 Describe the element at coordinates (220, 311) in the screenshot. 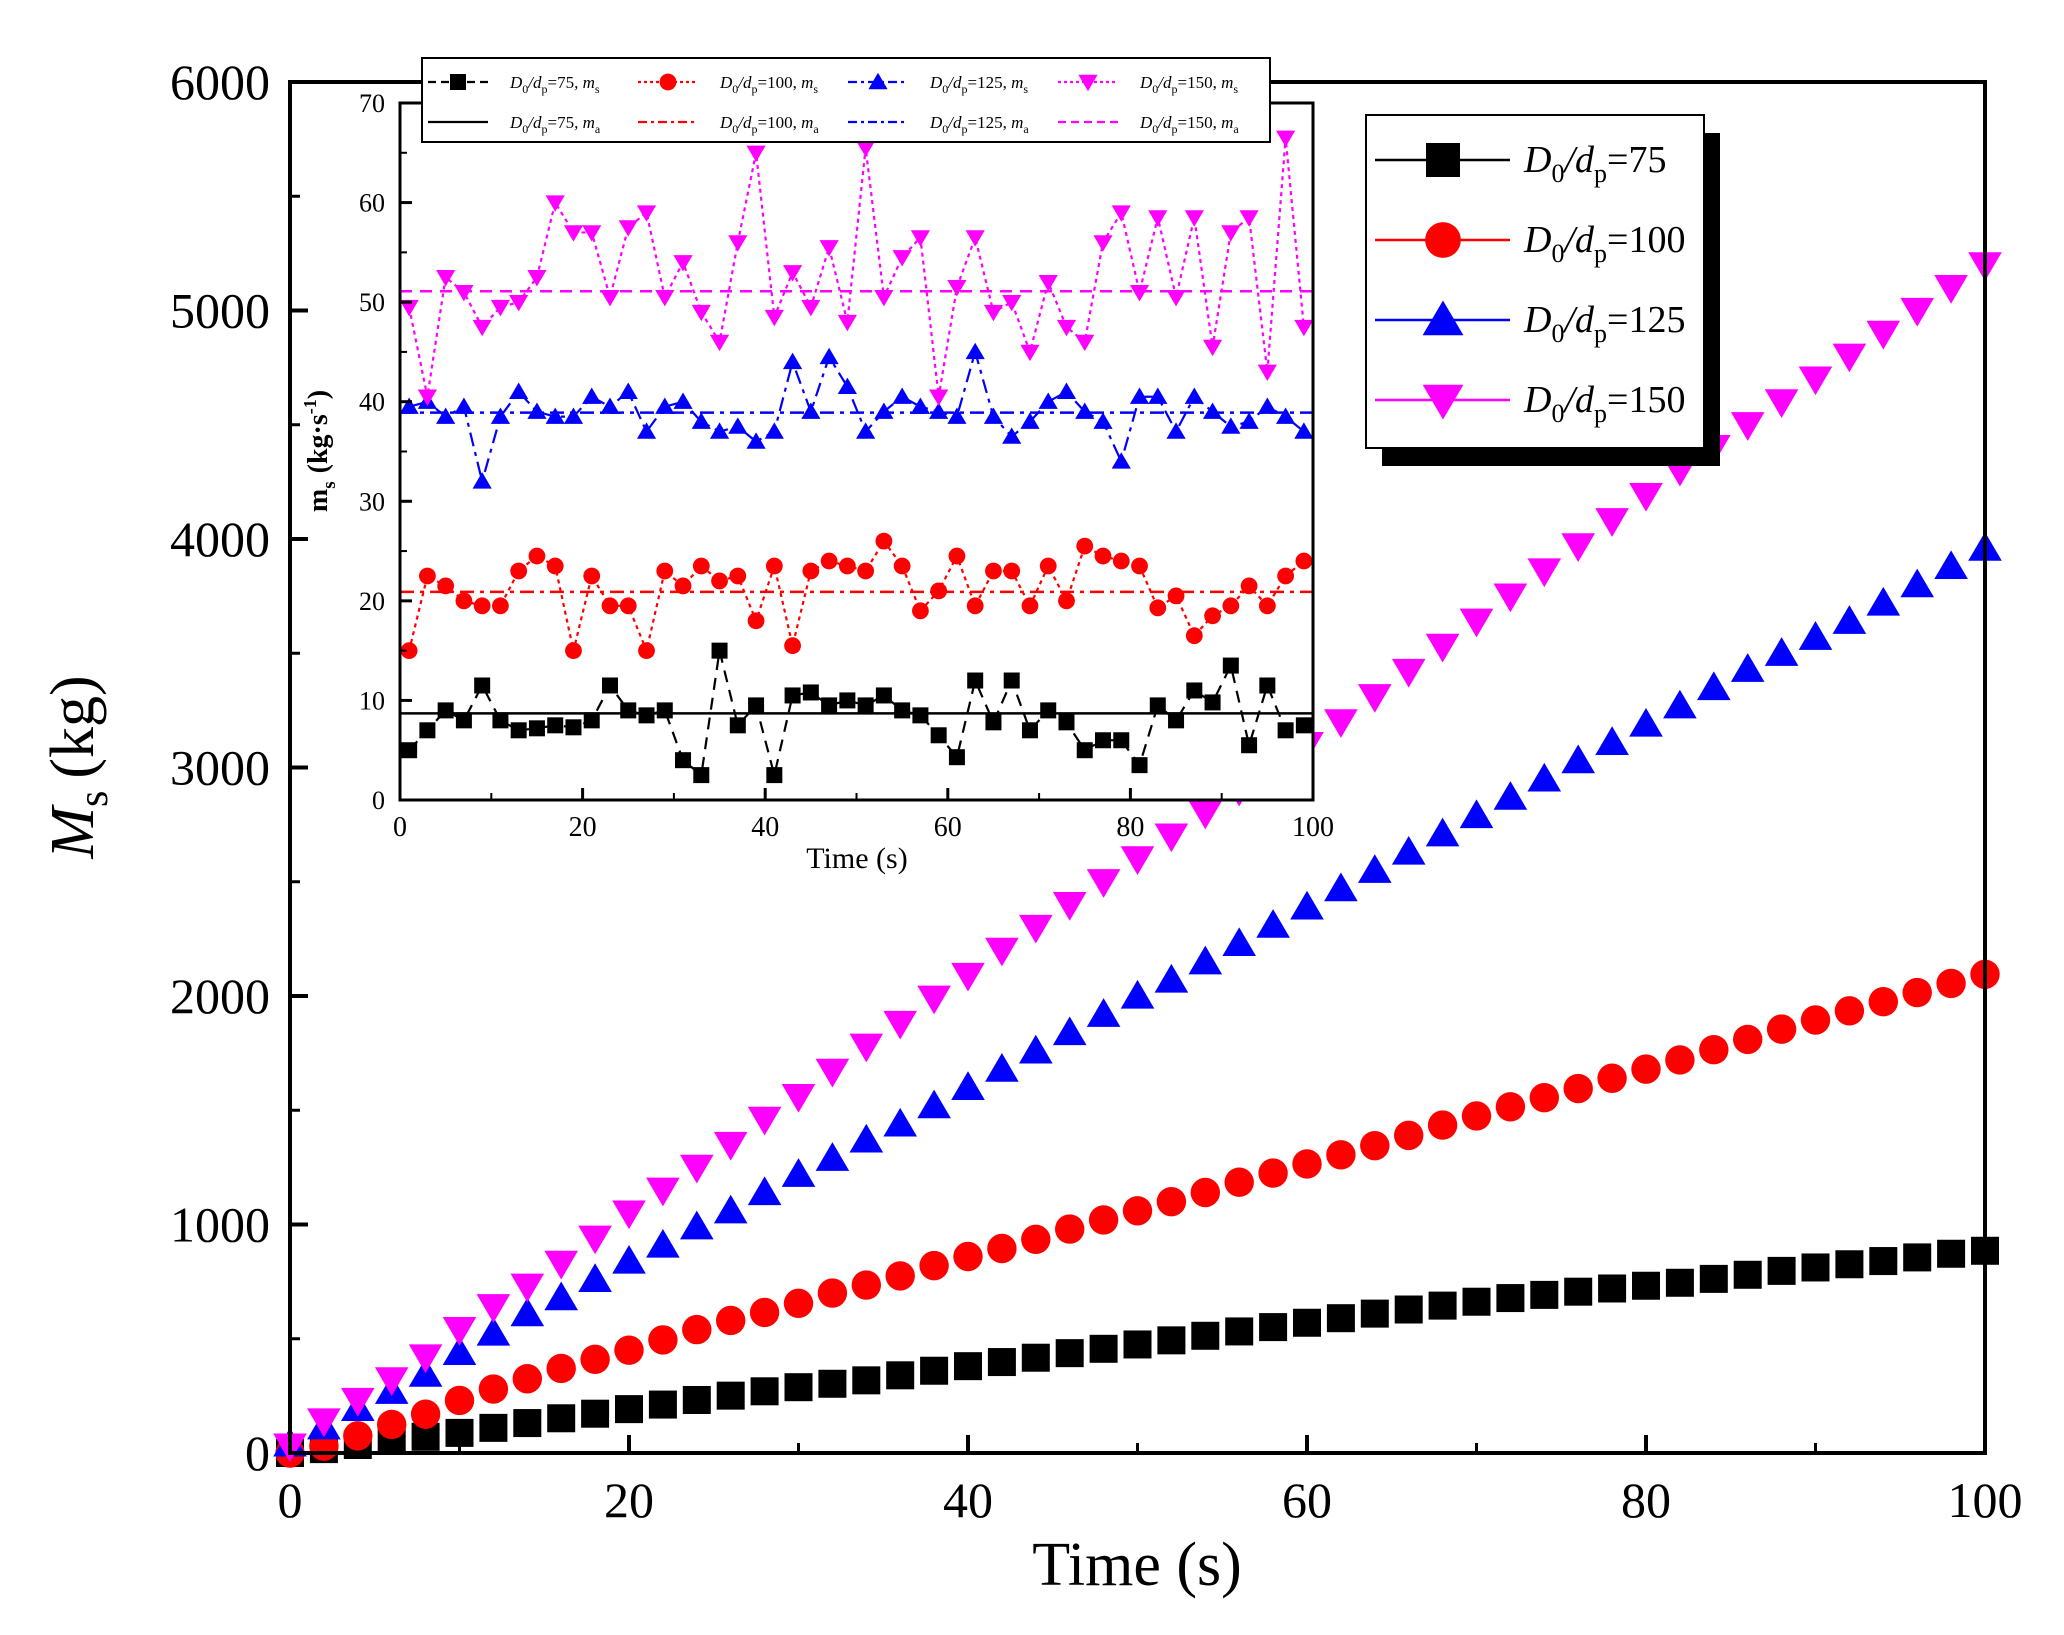

I see `main-y-tick-label: 5000` at that location.